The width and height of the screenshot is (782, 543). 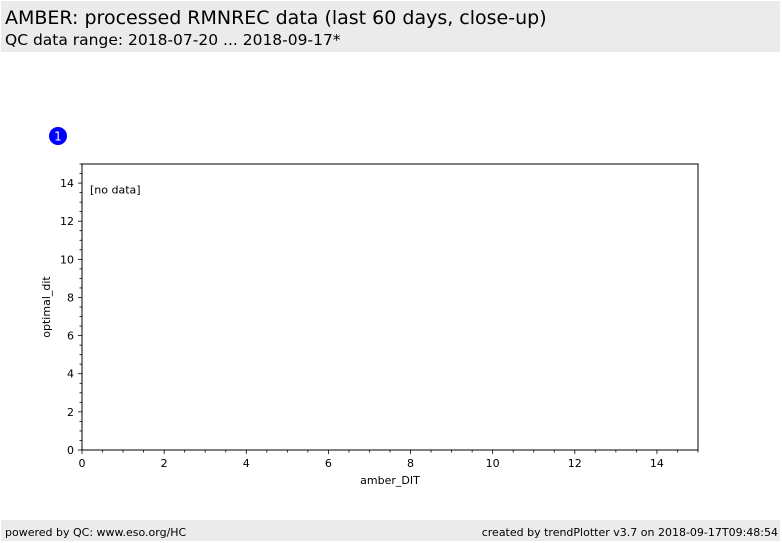 I want to click on x-axis: 0 2 4 6 8 10 12 14, so click(x=389, y=460).